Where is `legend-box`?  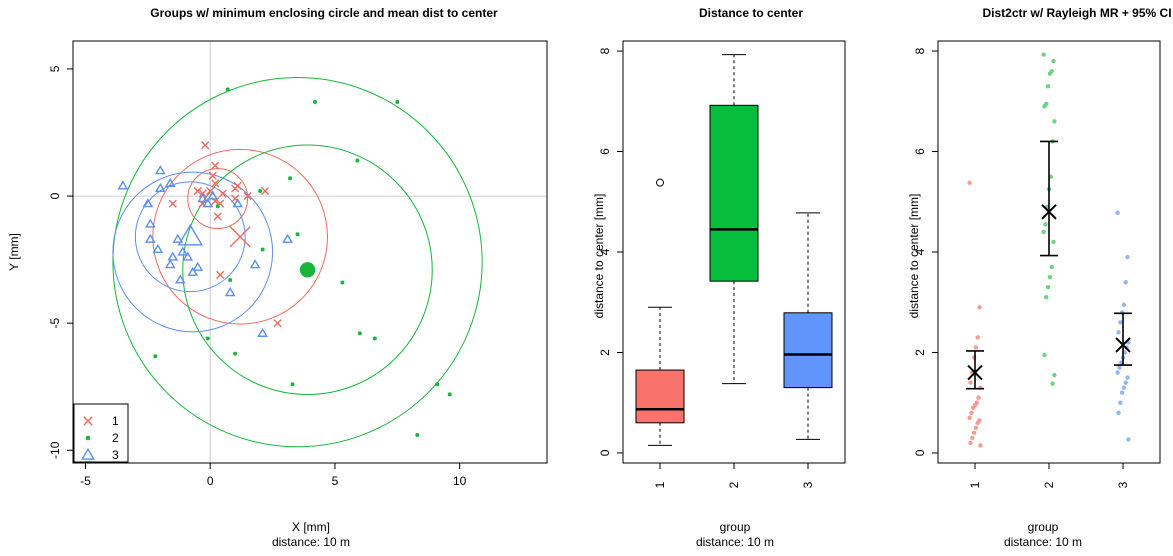 legend-box is located at coordinates (101, 433).